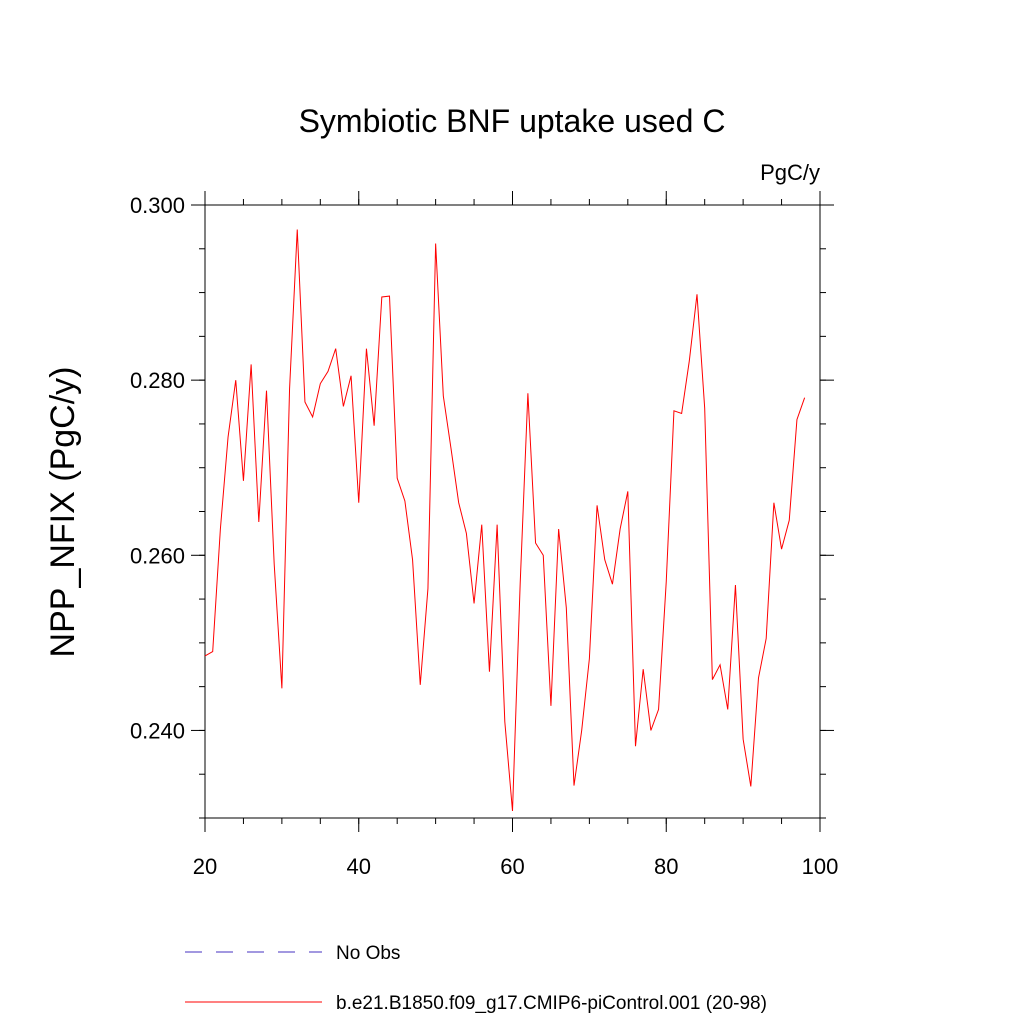 The image size is (1024, 1024). Describe the element at coordinates (820, 866) in the screenshot. I see `x-tick-label: 100` at that location.